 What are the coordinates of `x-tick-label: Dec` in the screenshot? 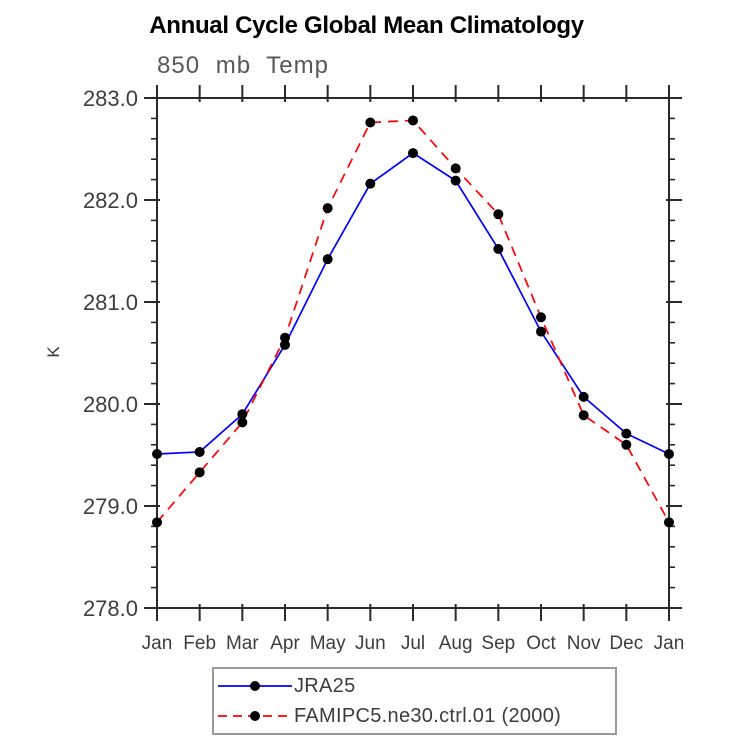 It's located at (626, 643).